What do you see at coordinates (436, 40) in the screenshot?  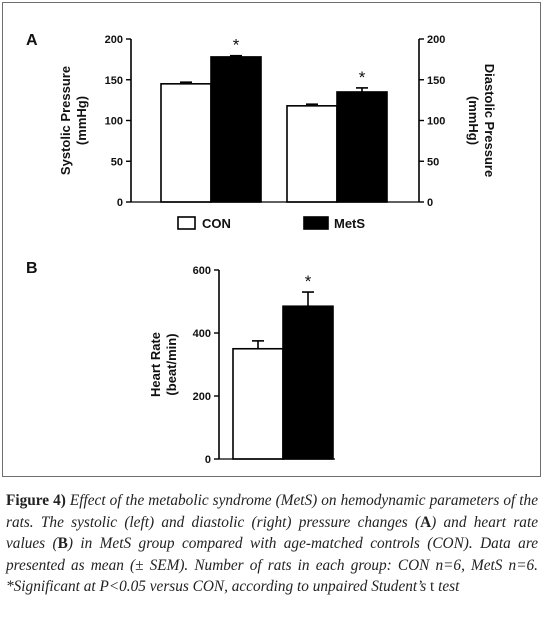 I see `y2-tick-label: 200` at bounding box center [436, 40].